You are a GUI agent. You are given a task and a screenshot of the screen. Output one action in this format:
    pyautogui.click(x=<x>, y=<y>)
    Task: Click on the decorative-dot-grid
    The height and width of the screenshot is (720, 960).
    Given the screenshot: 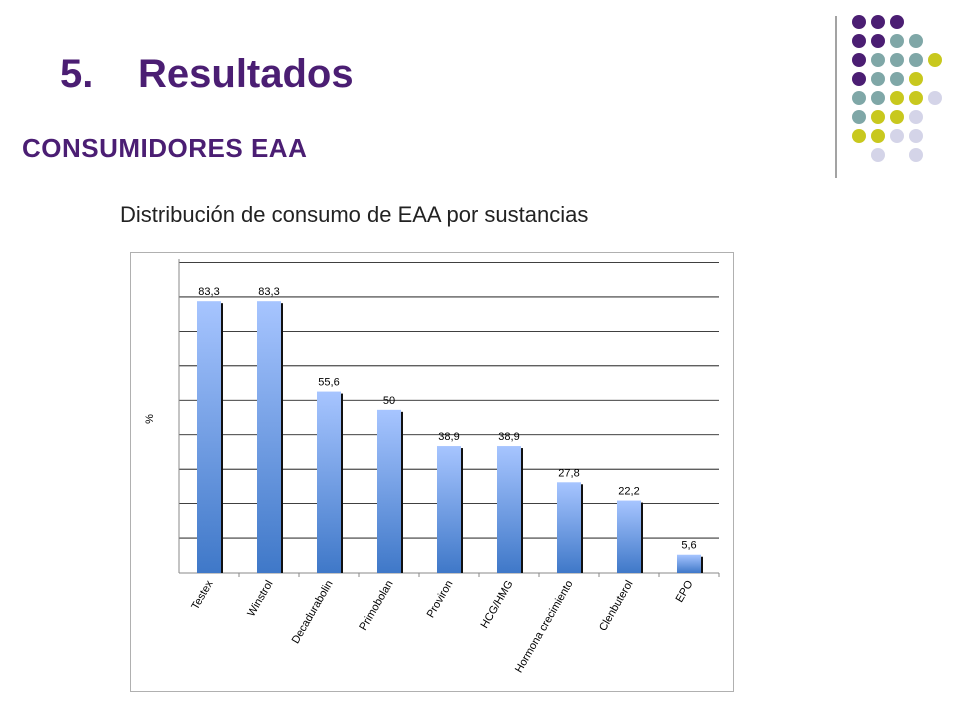 What is the action you would take?
    pyautogui.click(x=888, y=96)
    